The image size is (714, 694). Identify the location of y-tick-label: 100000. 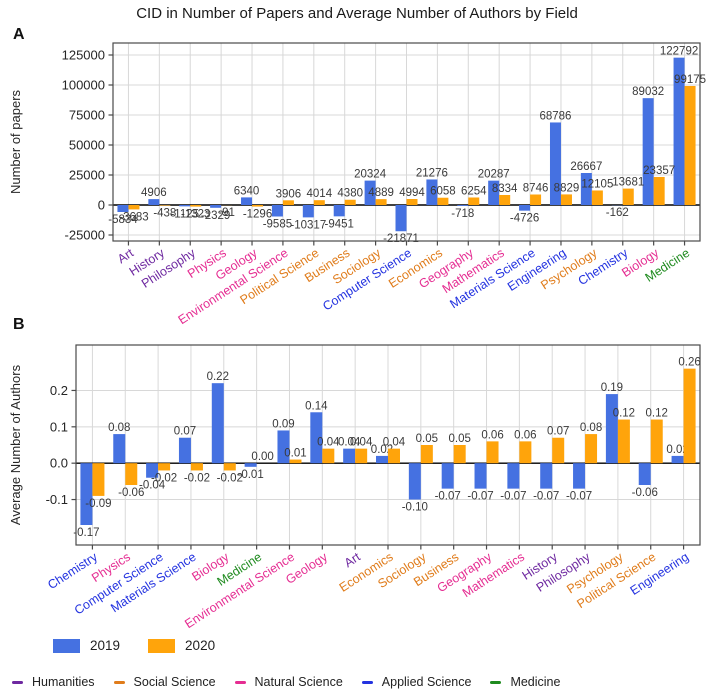
(83, 85).